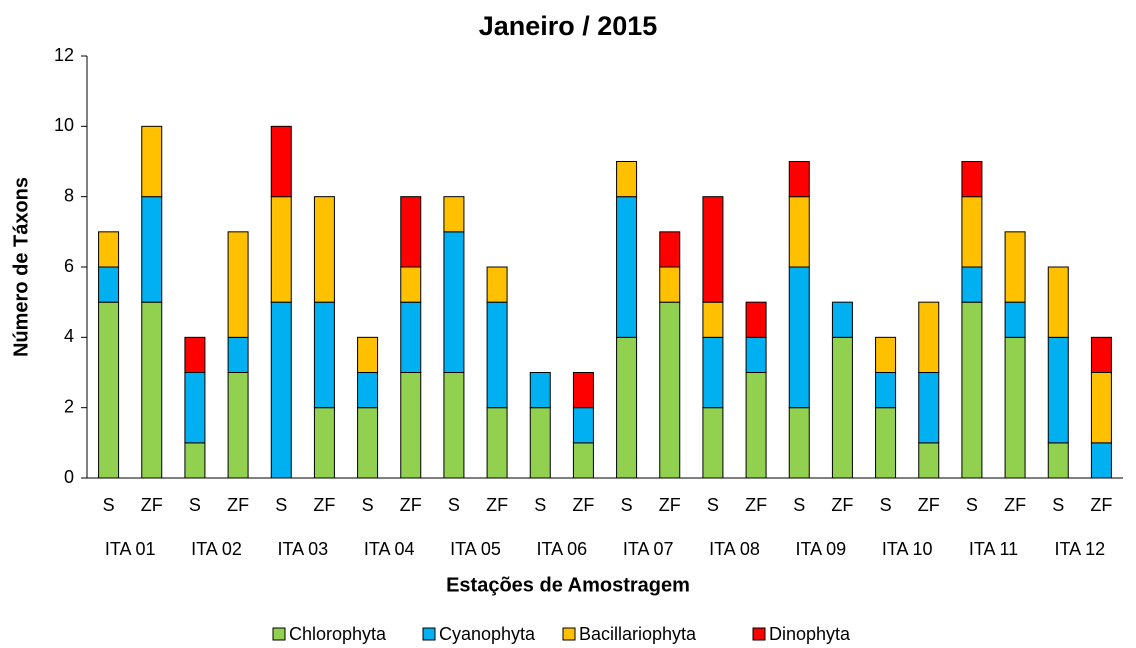 The width and height of the screenshot is (1136, 648). I want to click on group-label: ITA 01, so click(130, 549).